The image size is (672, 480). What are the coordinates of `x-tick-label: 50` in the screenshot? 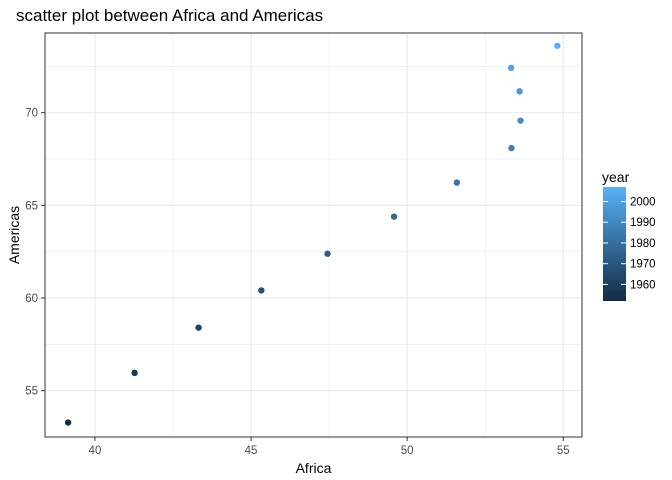 It's located at (407, 451).